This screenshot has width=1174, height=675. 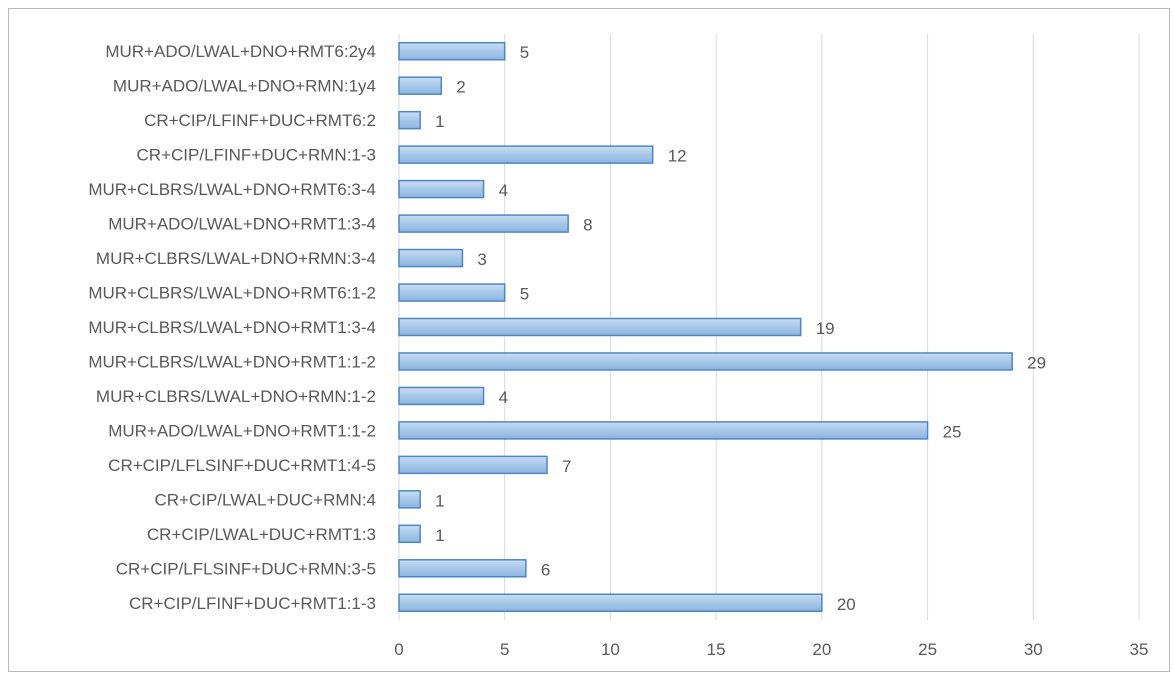 What do you see at coordinates (232, 361) in the screenshot?
I see `category-label: MUR+CLBRS/LWAL+DNO+RMT1:1-2` at bounding box center [232, 361].